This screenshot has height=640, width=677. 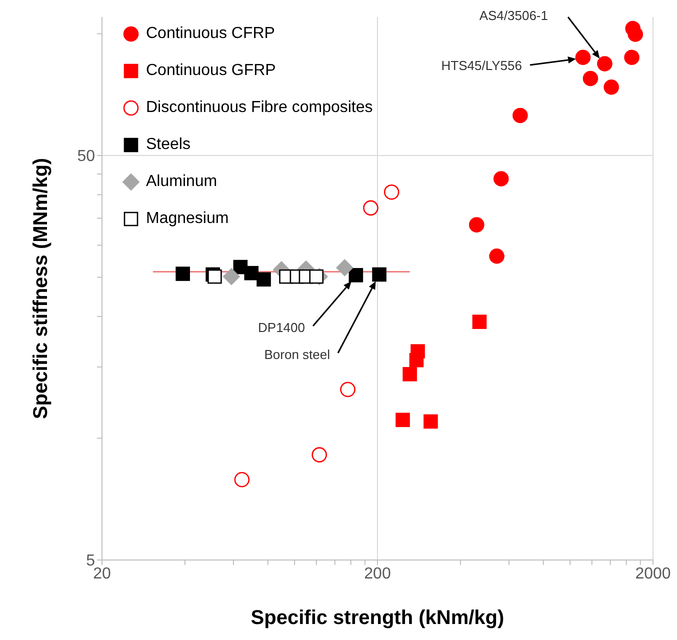 What do you see at coordinates (377, 573) in the screenshot?
I see `x-tick-label: 200` at bounding box center [377, 573].